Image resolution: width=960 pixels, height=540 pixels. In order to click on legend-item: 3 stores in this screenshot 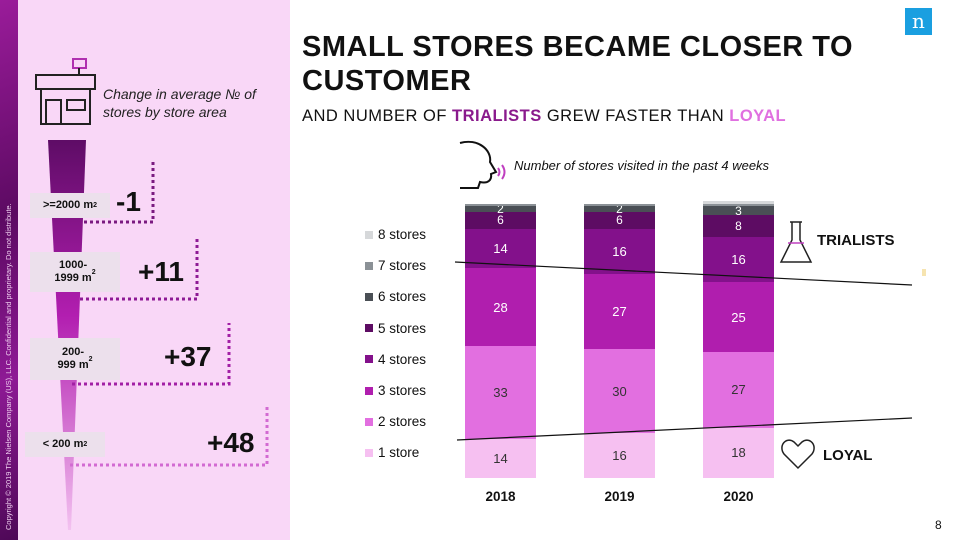, I will do `click(395, 390)`.